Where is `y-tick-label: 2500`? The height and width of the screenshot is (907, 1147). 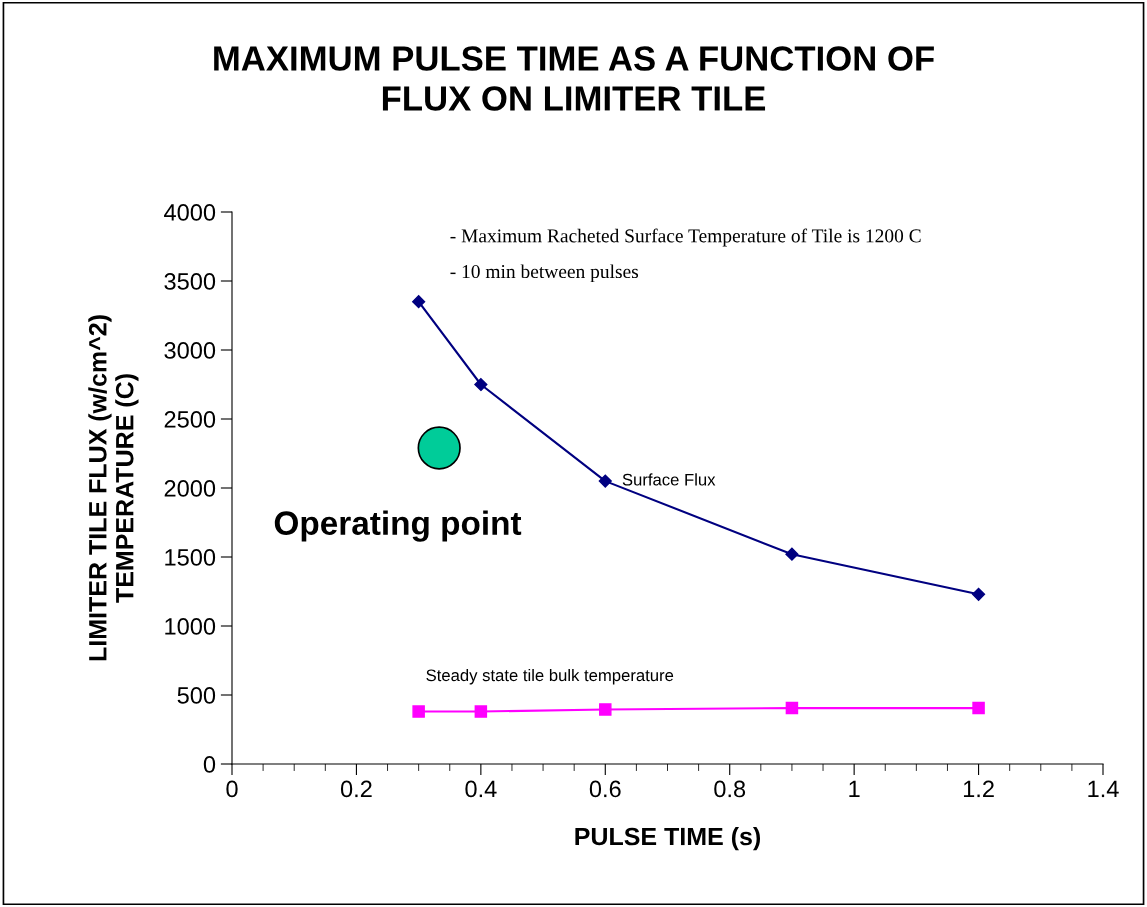
y-tick-label: 2500 is located at coordinates (190, 419).